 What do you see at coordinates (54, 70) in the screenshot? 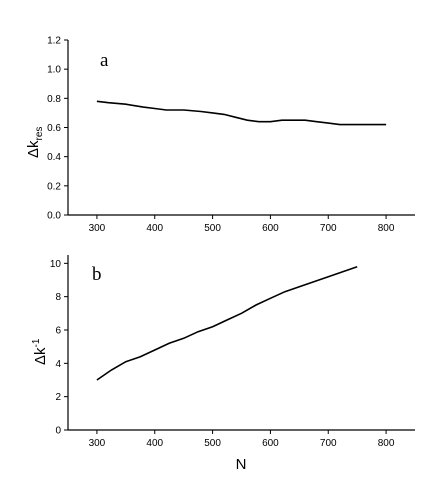
I see `panel-a-y-tick-label: 1.0` at bounding box center [54, 70].